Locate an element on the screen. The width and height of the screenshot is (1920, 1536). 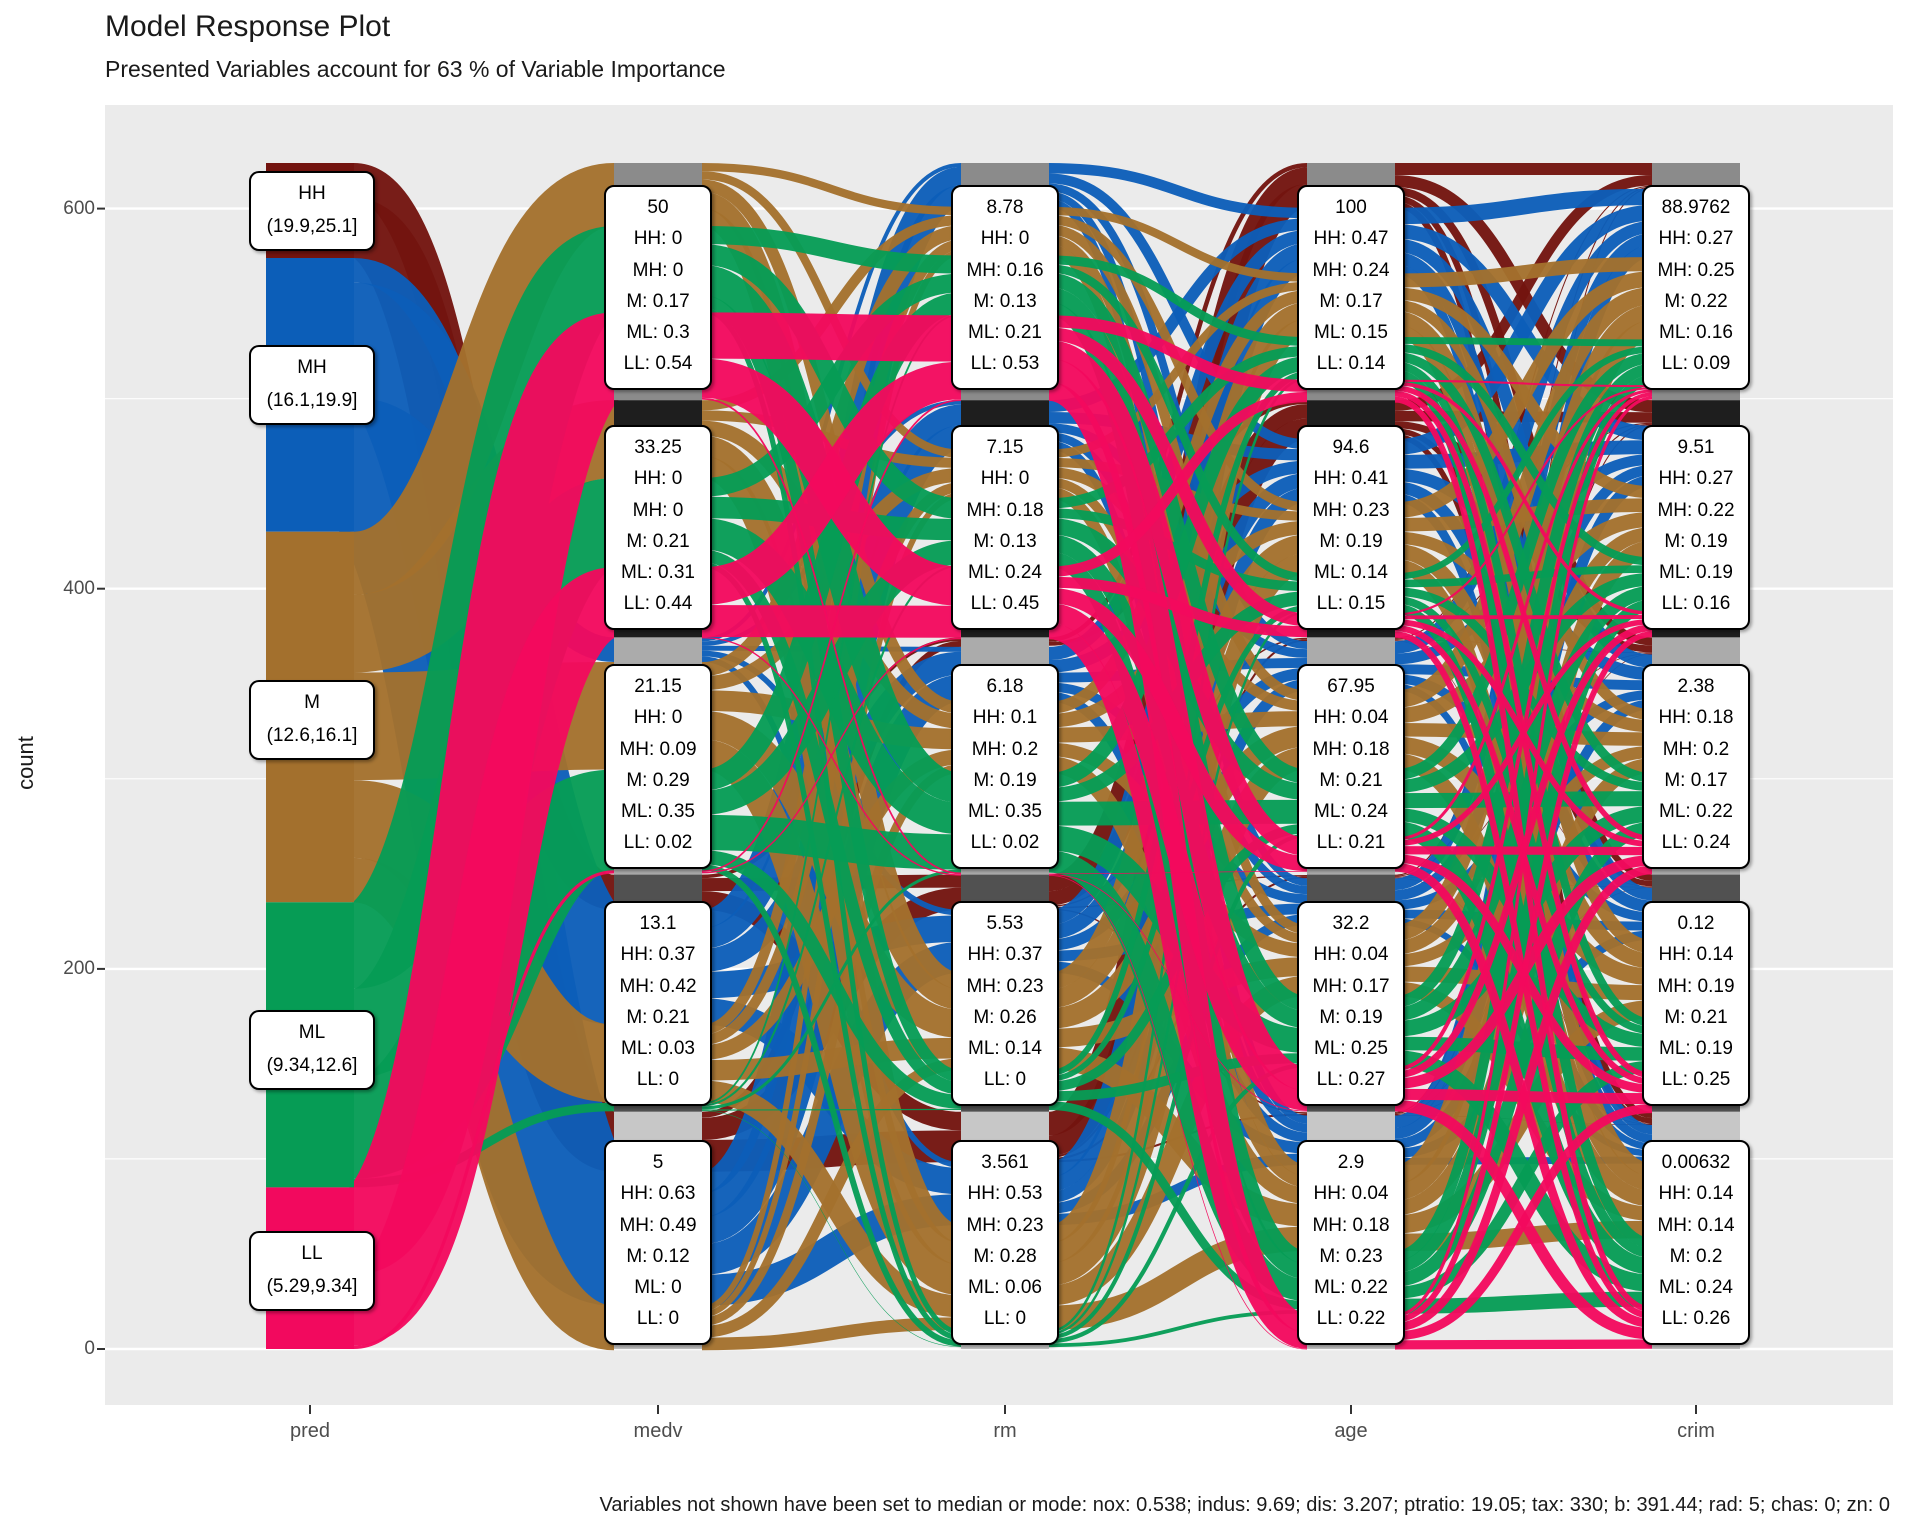
pred-class-label: LL is located at coordinates (312, 1253).